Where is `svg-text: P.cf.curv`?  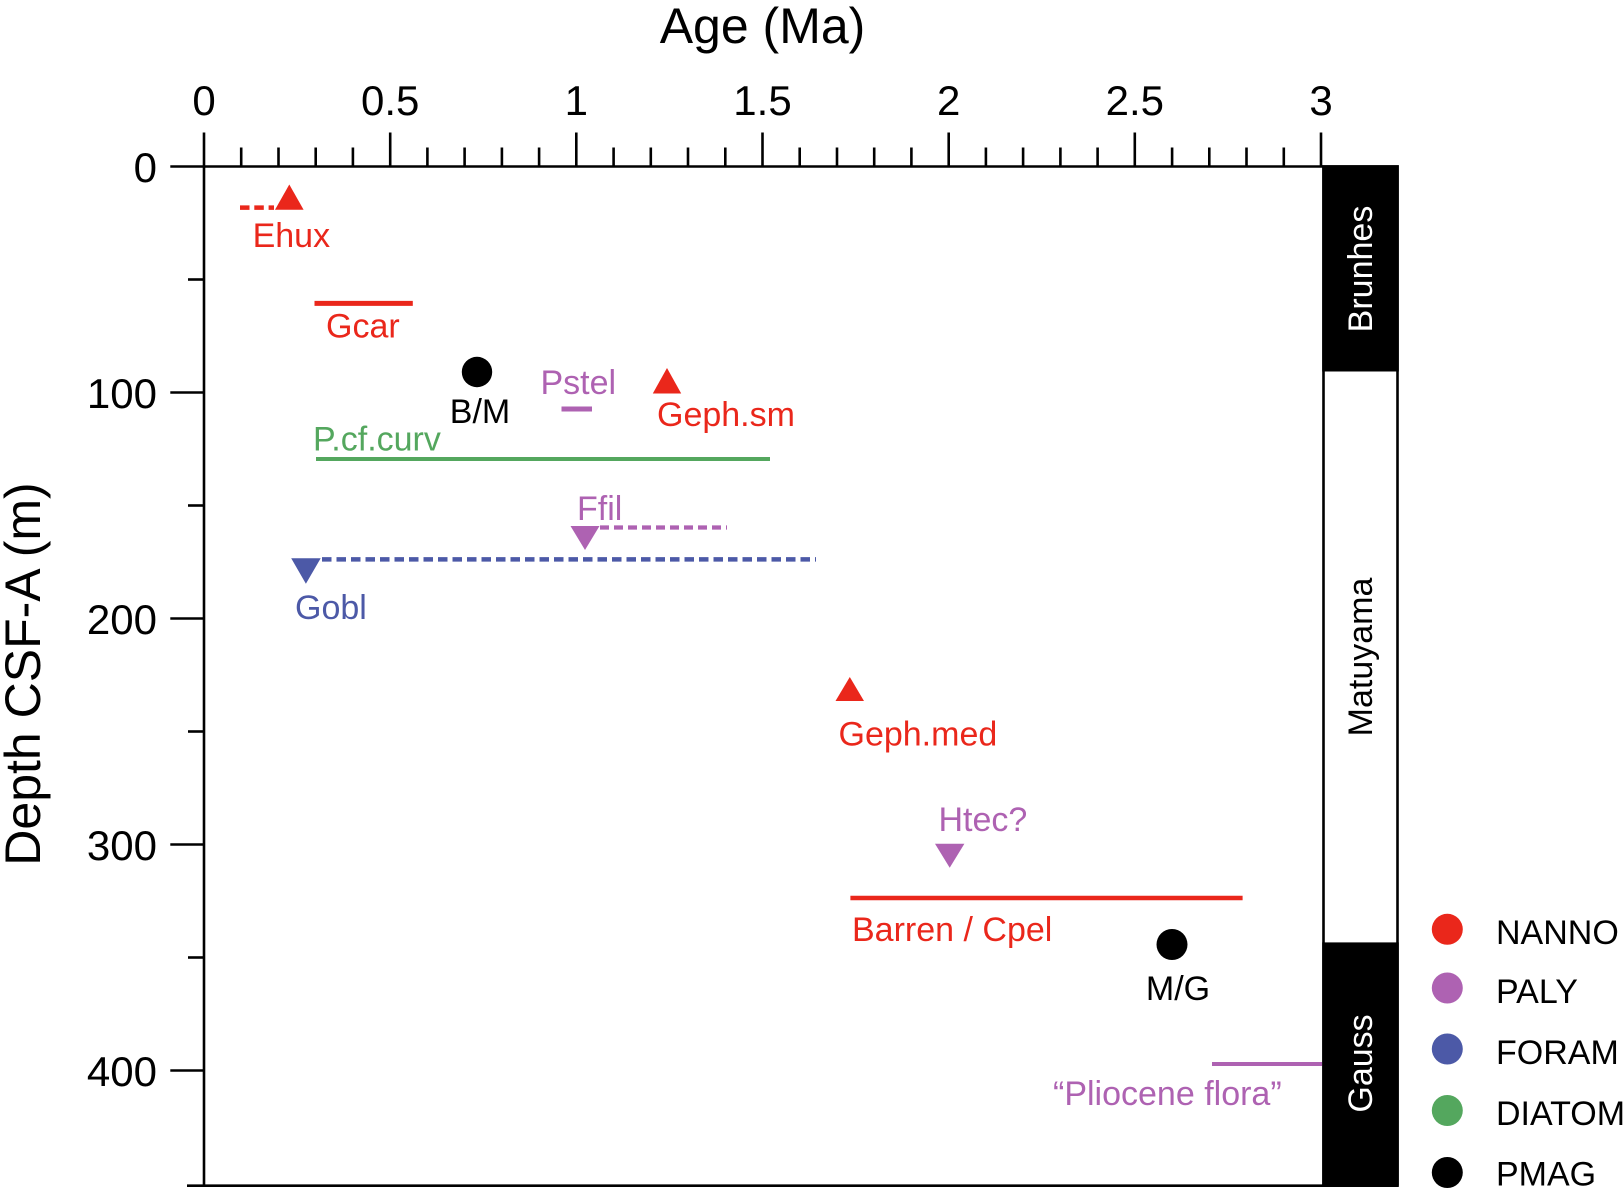
svg-text: P.cf.curv is located at coordinates (377, 440).